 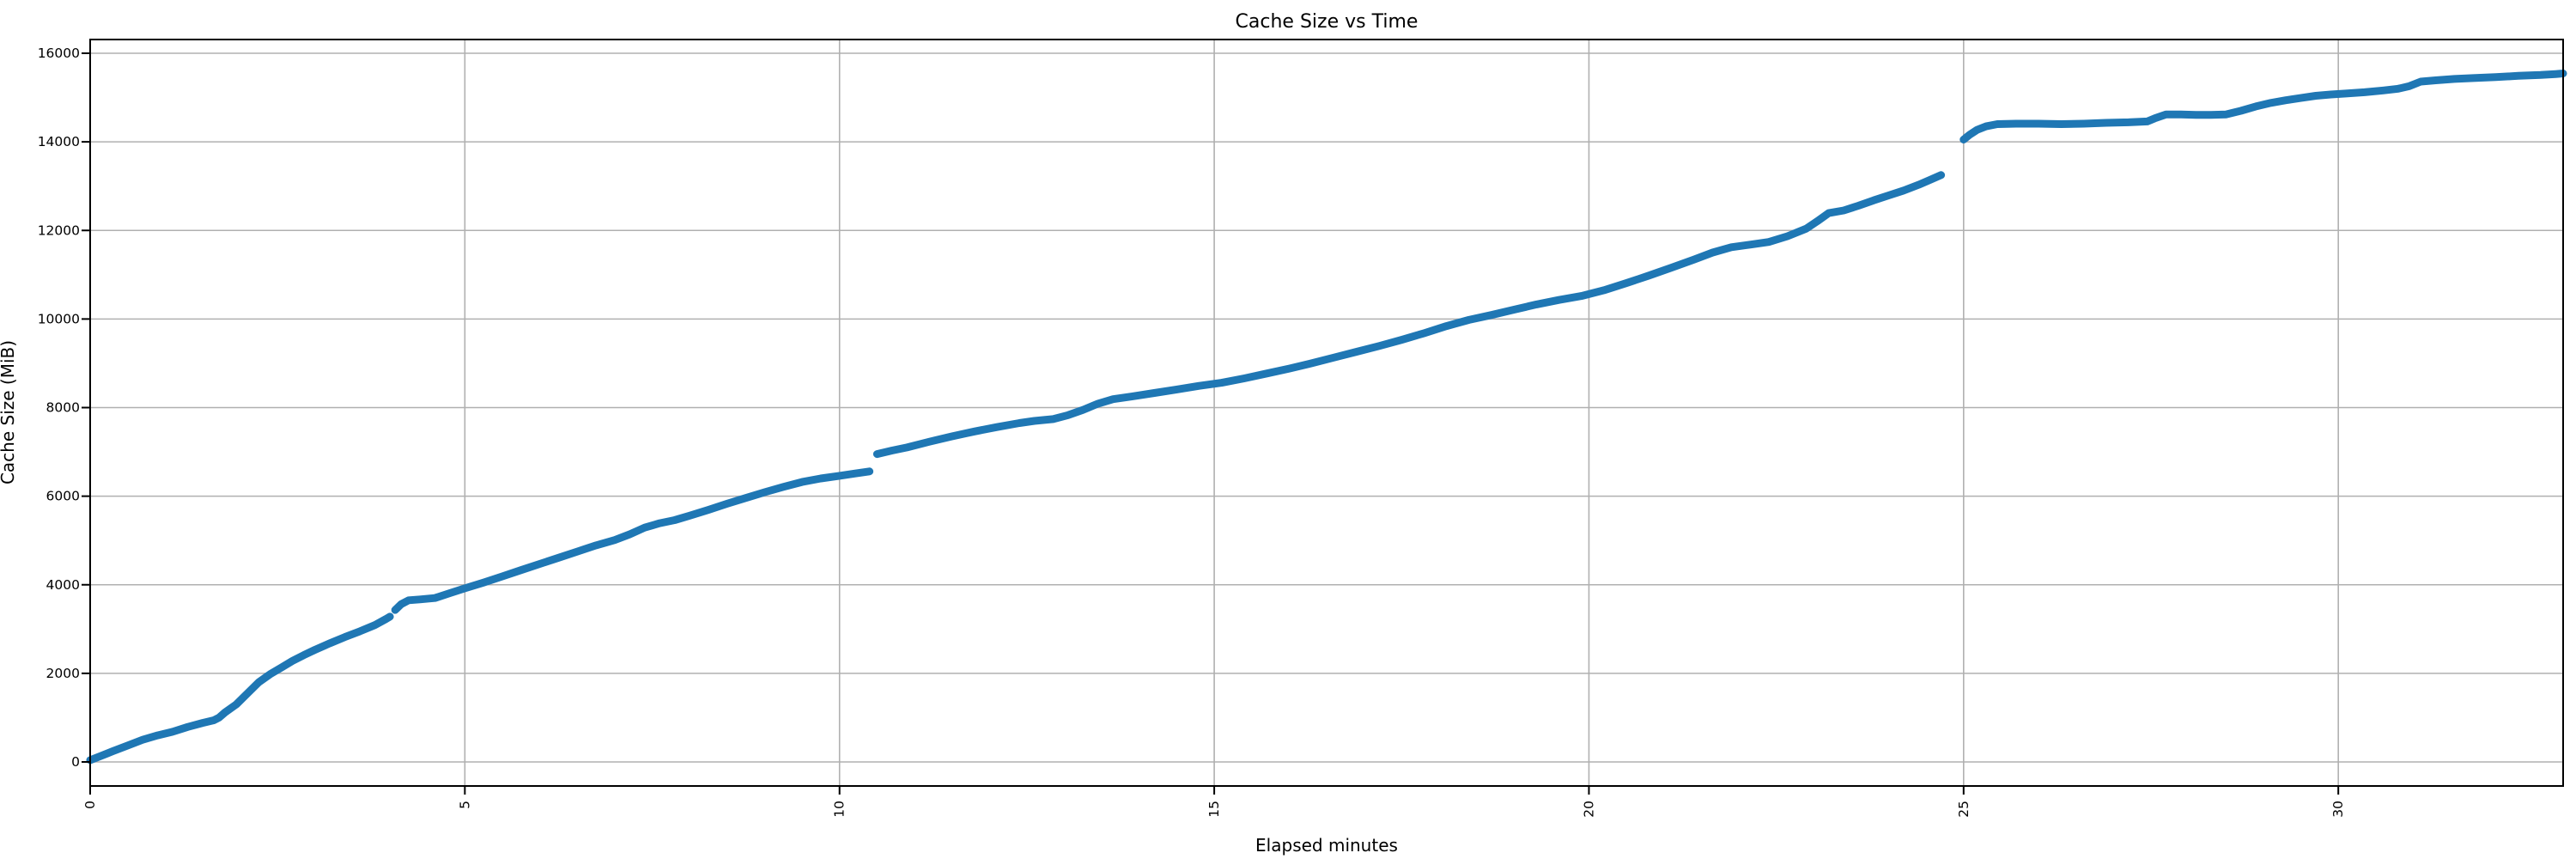 I want to click on y-tick-label: 6000, so click(x=63, y=496).